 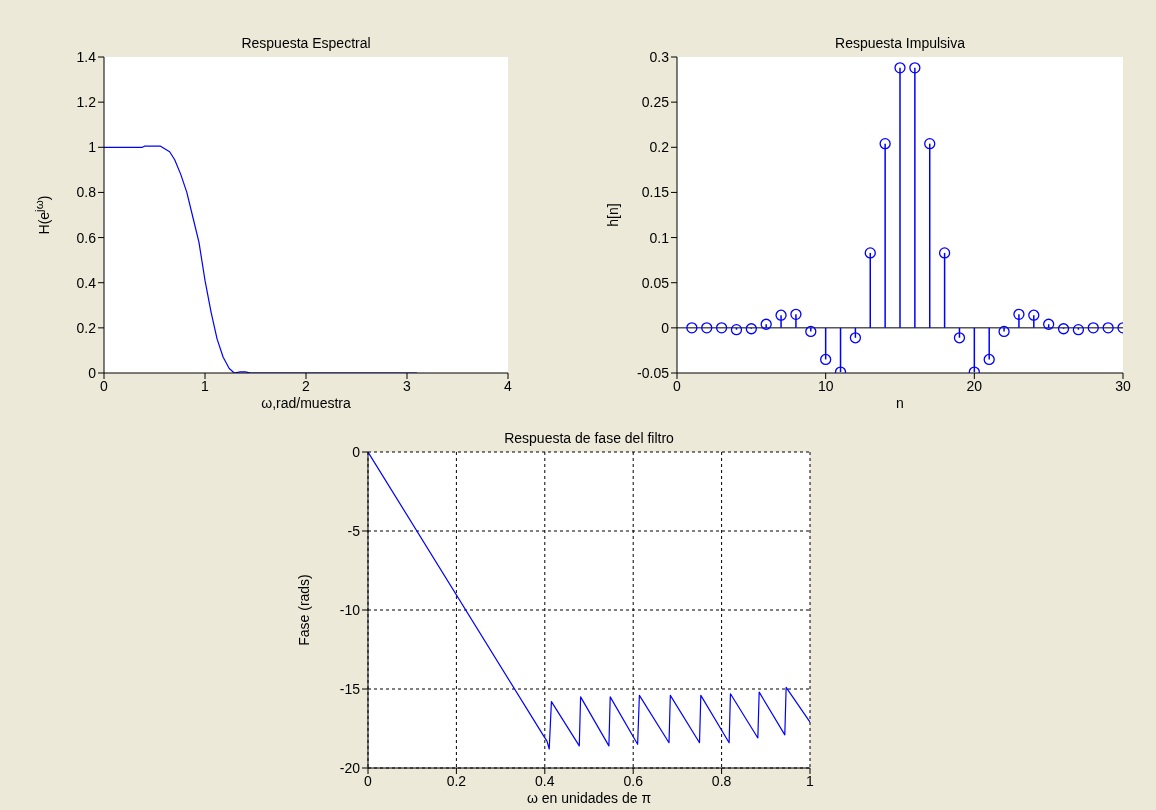 What do you see at coordinates (655, 192) in the screenshot?
I see `y-tick-label: 0.15` at bounding box center [655, 192].